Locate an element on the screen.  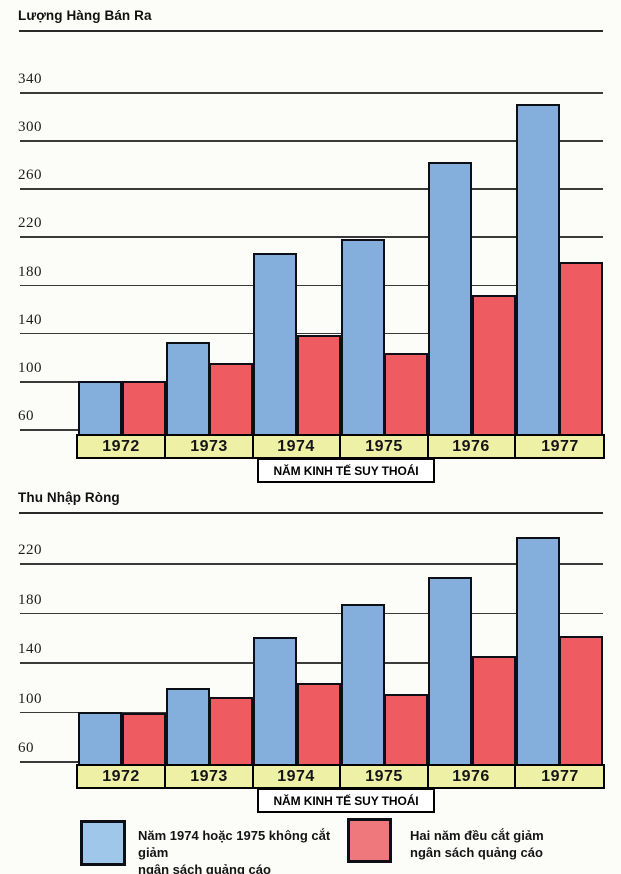
legend-label-line: Năm 1974 hoặc 1975 không cắt giảm is located at coordinates (234, 844).